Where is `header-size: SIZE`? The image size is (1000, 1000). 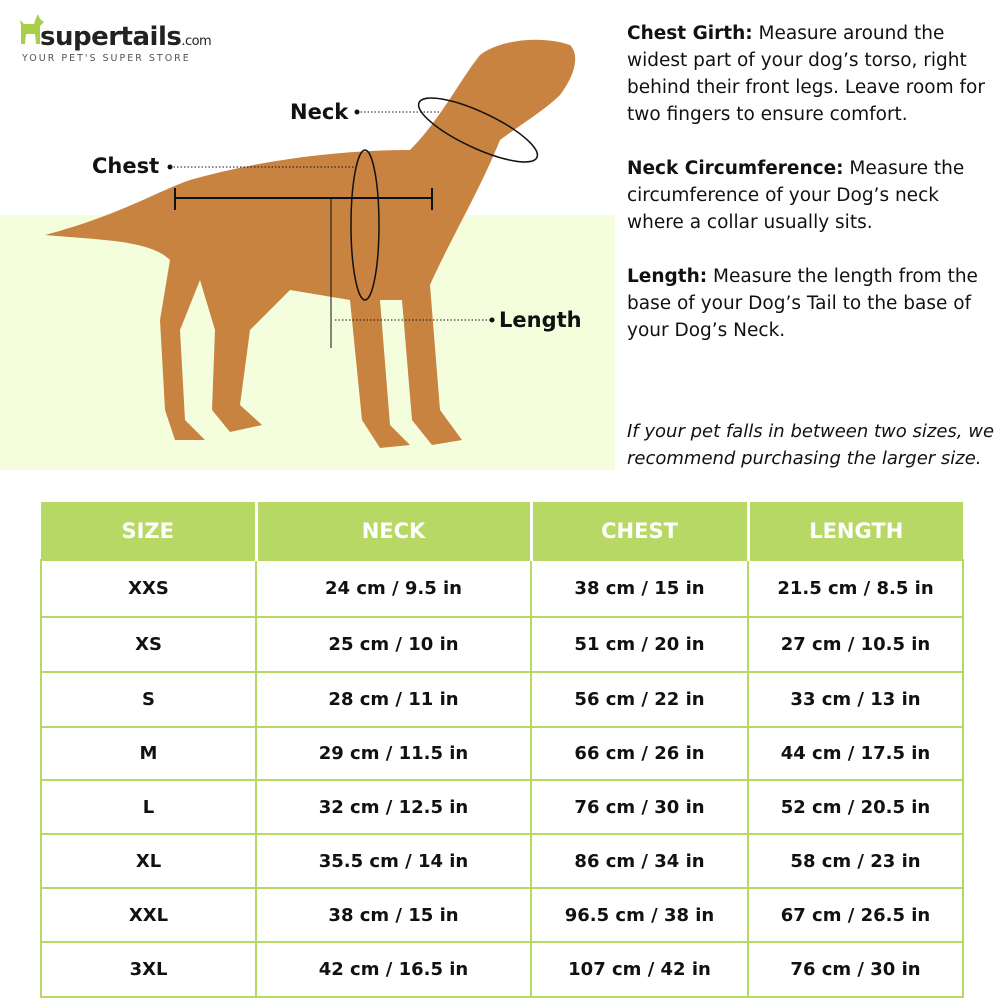 header-size: SIZE is located at coordinates (149, 531).